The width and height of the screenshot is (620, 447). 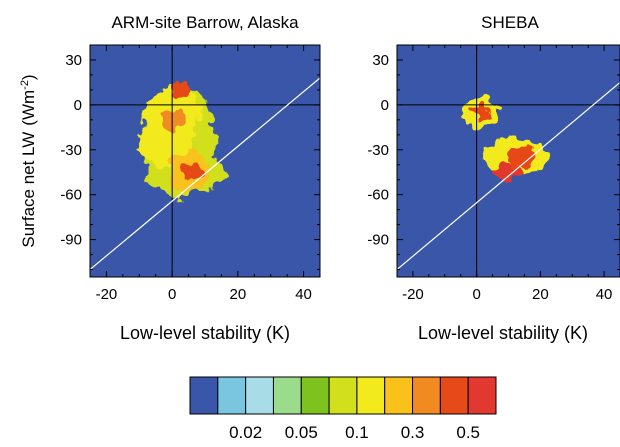 I want to click on colorbar-label: 0.5, so click(x=468, y=432).